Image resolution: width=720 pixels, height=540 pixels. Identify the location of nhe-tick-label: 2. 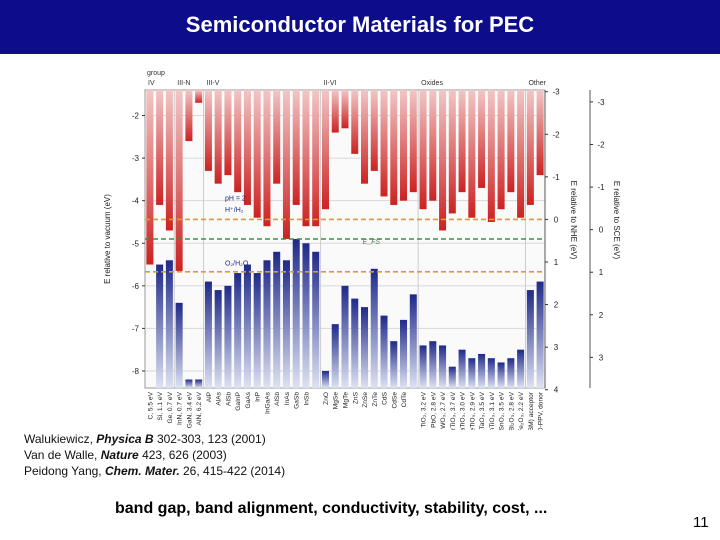
(556, 305).